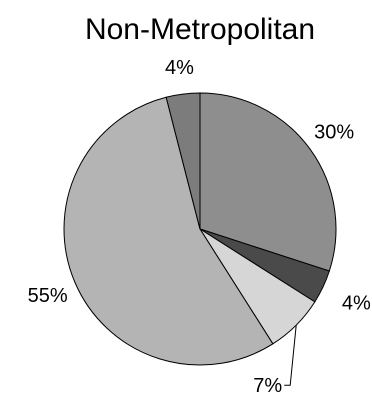 The image size is (372, 408). I want to click on leader-lines, so click(290, 355).